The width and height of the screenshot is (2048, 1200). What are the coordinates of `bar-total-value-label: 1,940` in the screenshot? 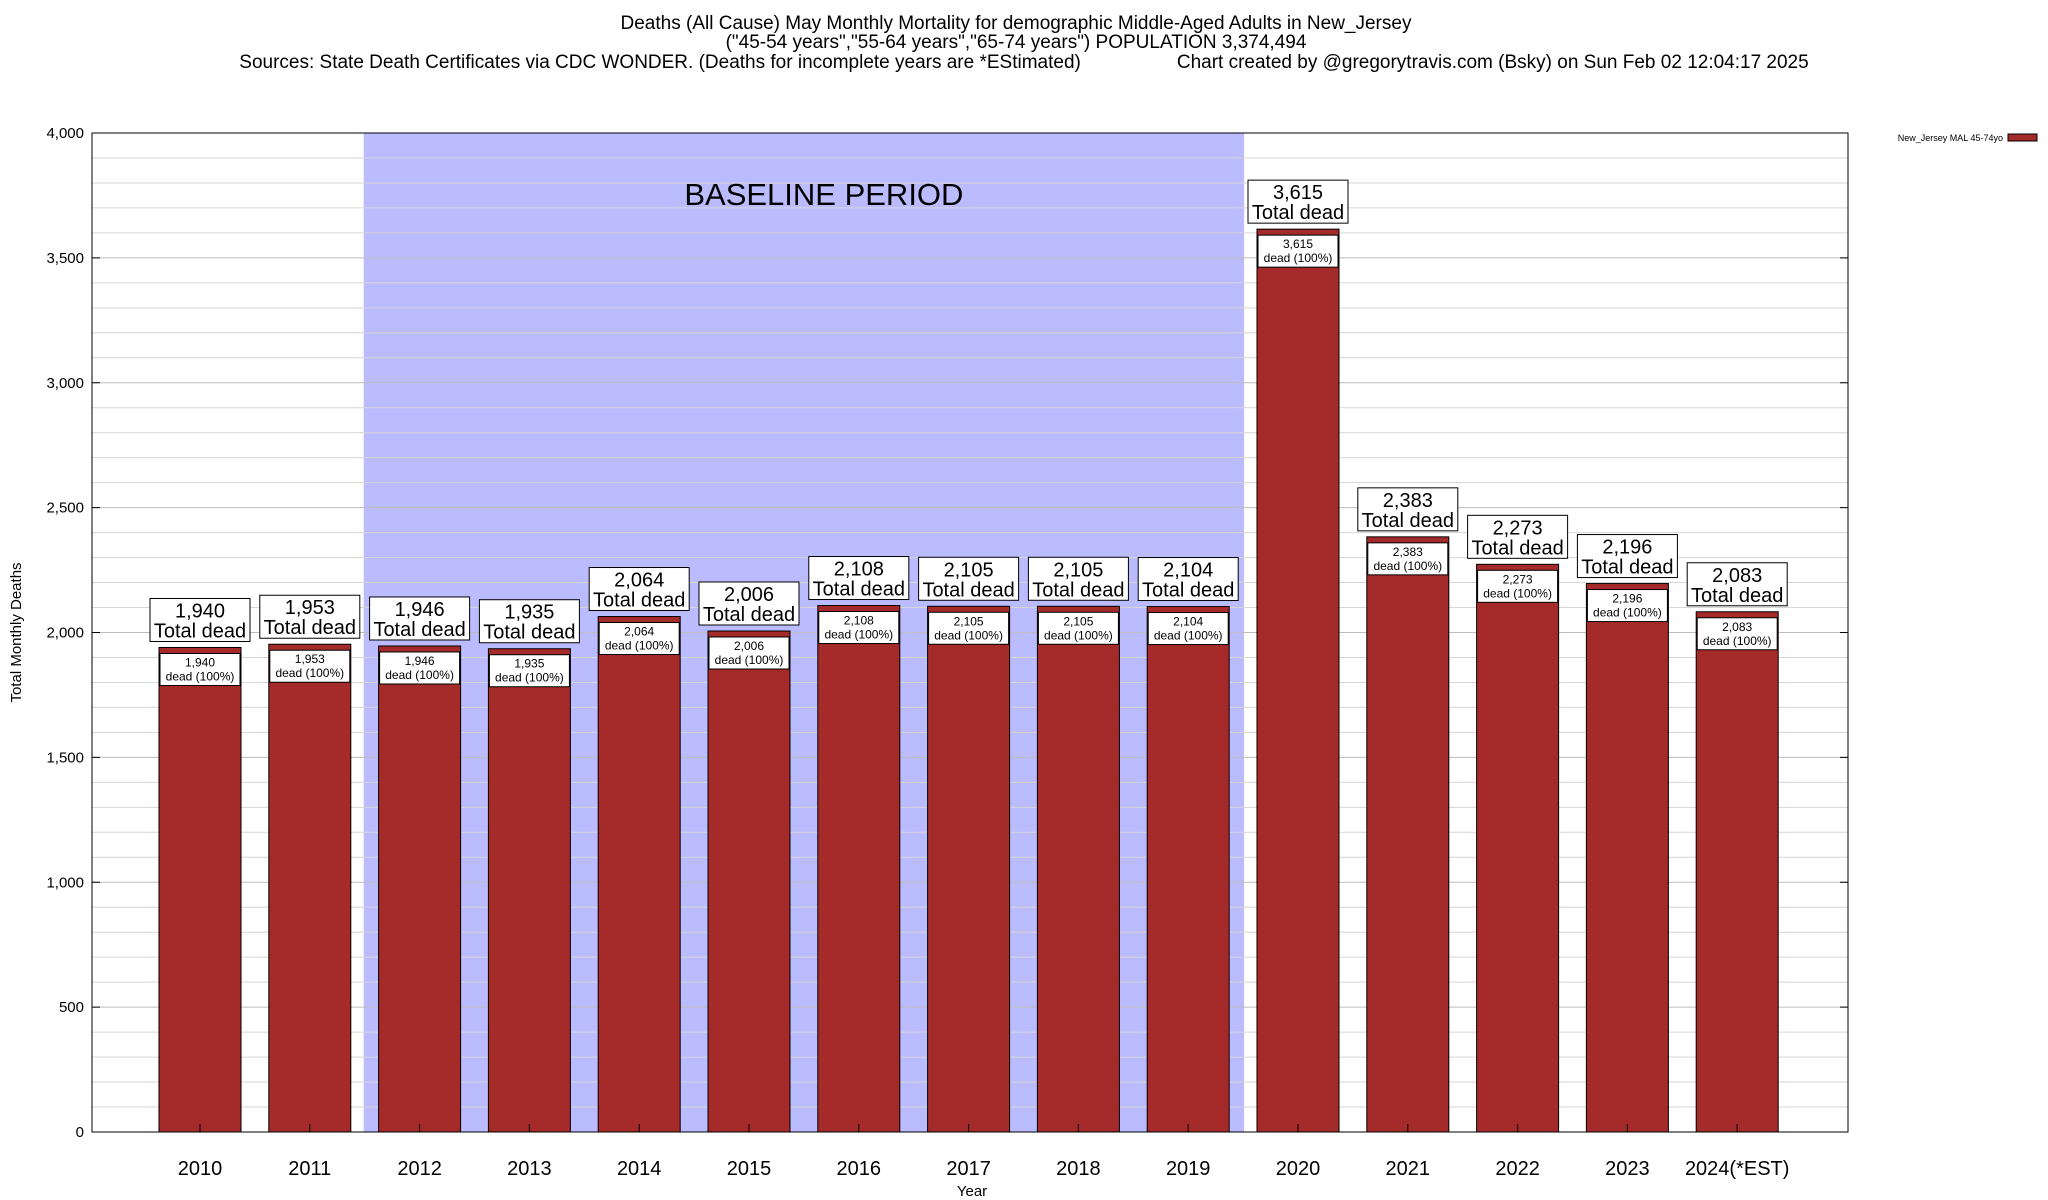 It's located at (200, 611).